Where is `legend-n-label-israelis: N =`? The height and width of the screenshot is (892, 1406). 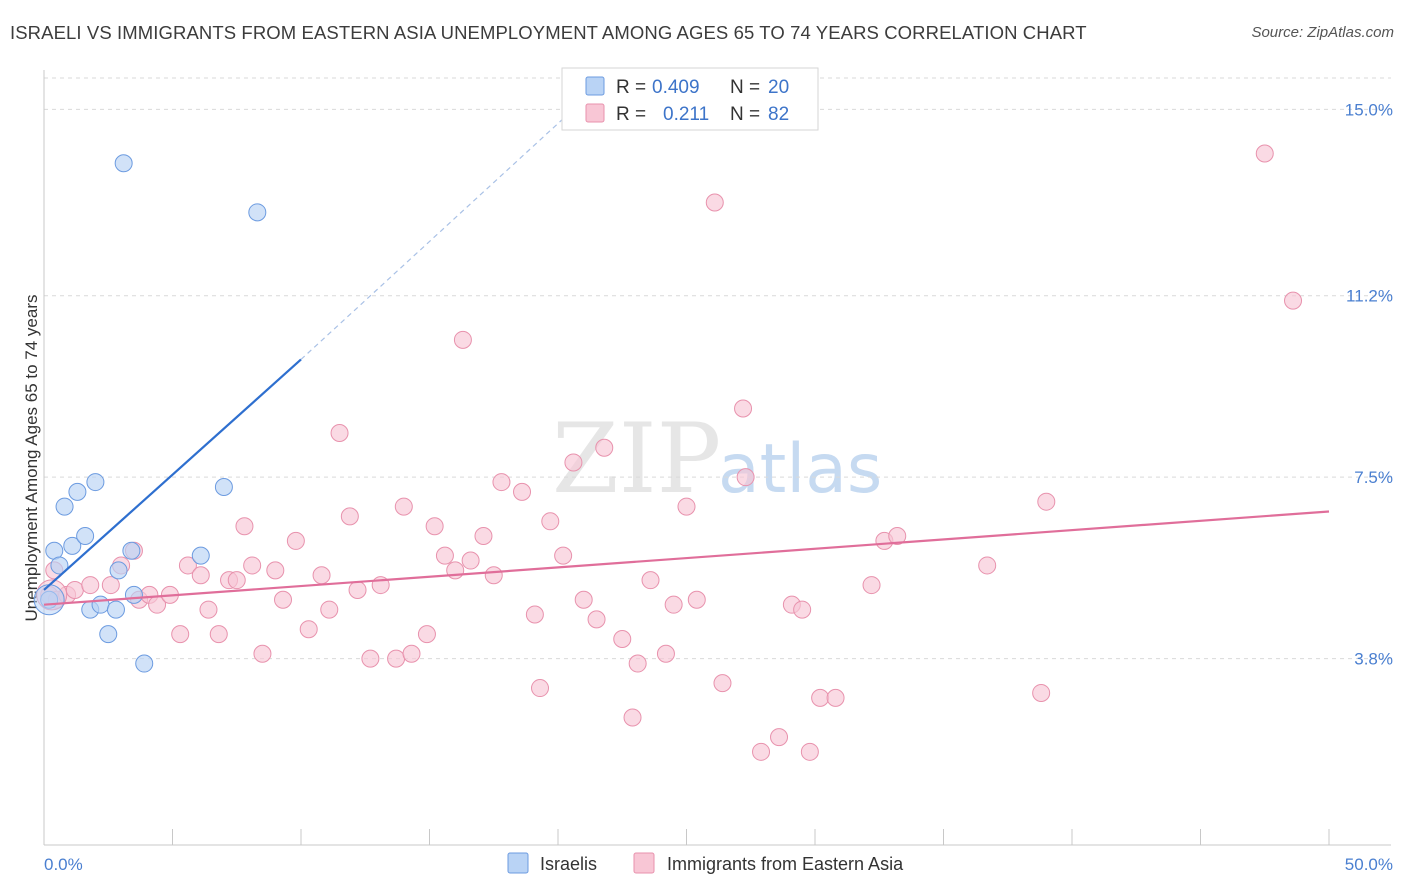
legend-n-label-israelis: N = is located at coordinates (745, 87).